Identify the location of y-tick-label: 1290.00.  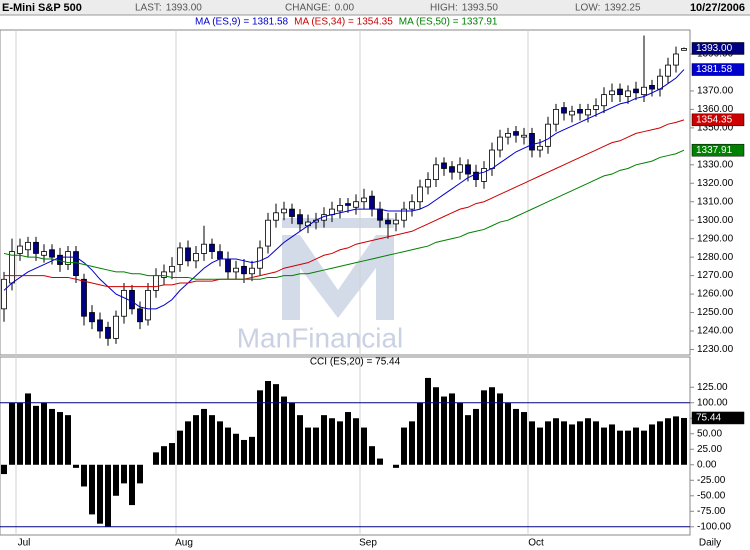
(715, 238).